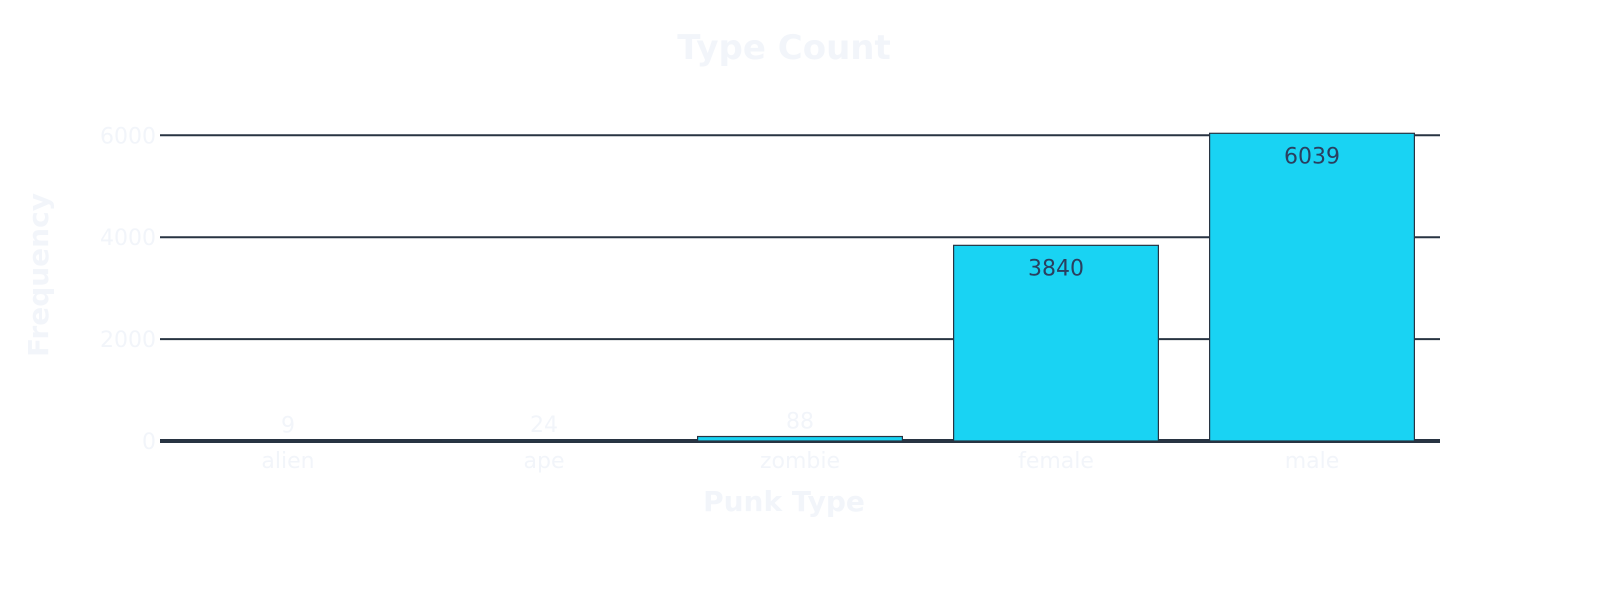 The width and height of the screenshot is (1600, 600). Describe the element at coordinates (1311, 287) in the screenshot. I see `bar-male` at that location.